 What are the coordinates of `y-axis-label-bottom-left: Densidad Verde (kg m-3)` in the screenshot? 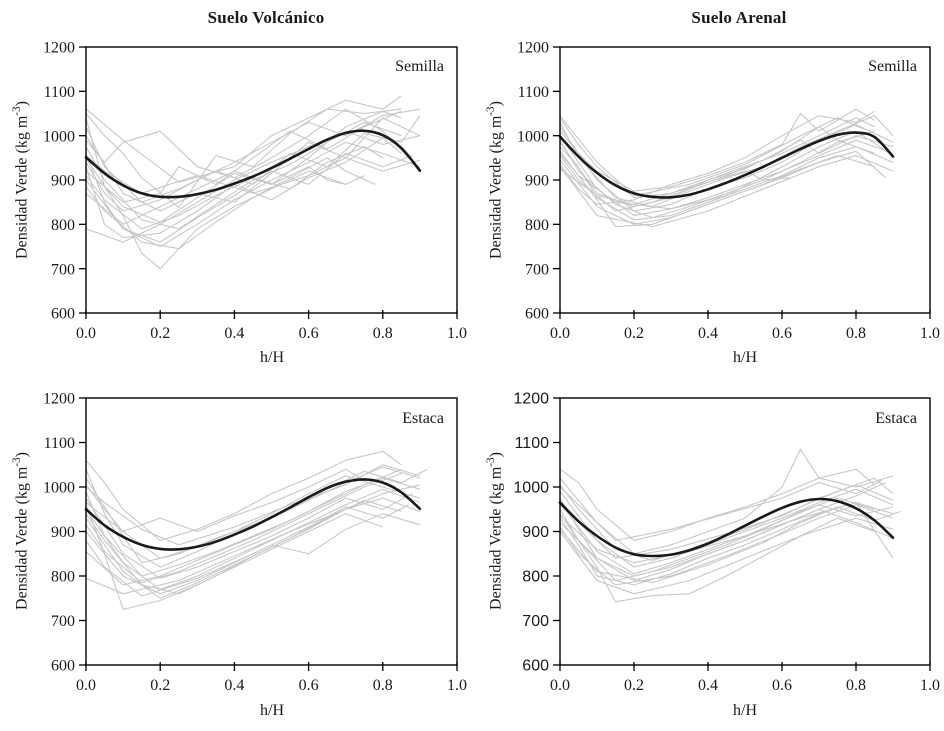 It's located at (19, 531).